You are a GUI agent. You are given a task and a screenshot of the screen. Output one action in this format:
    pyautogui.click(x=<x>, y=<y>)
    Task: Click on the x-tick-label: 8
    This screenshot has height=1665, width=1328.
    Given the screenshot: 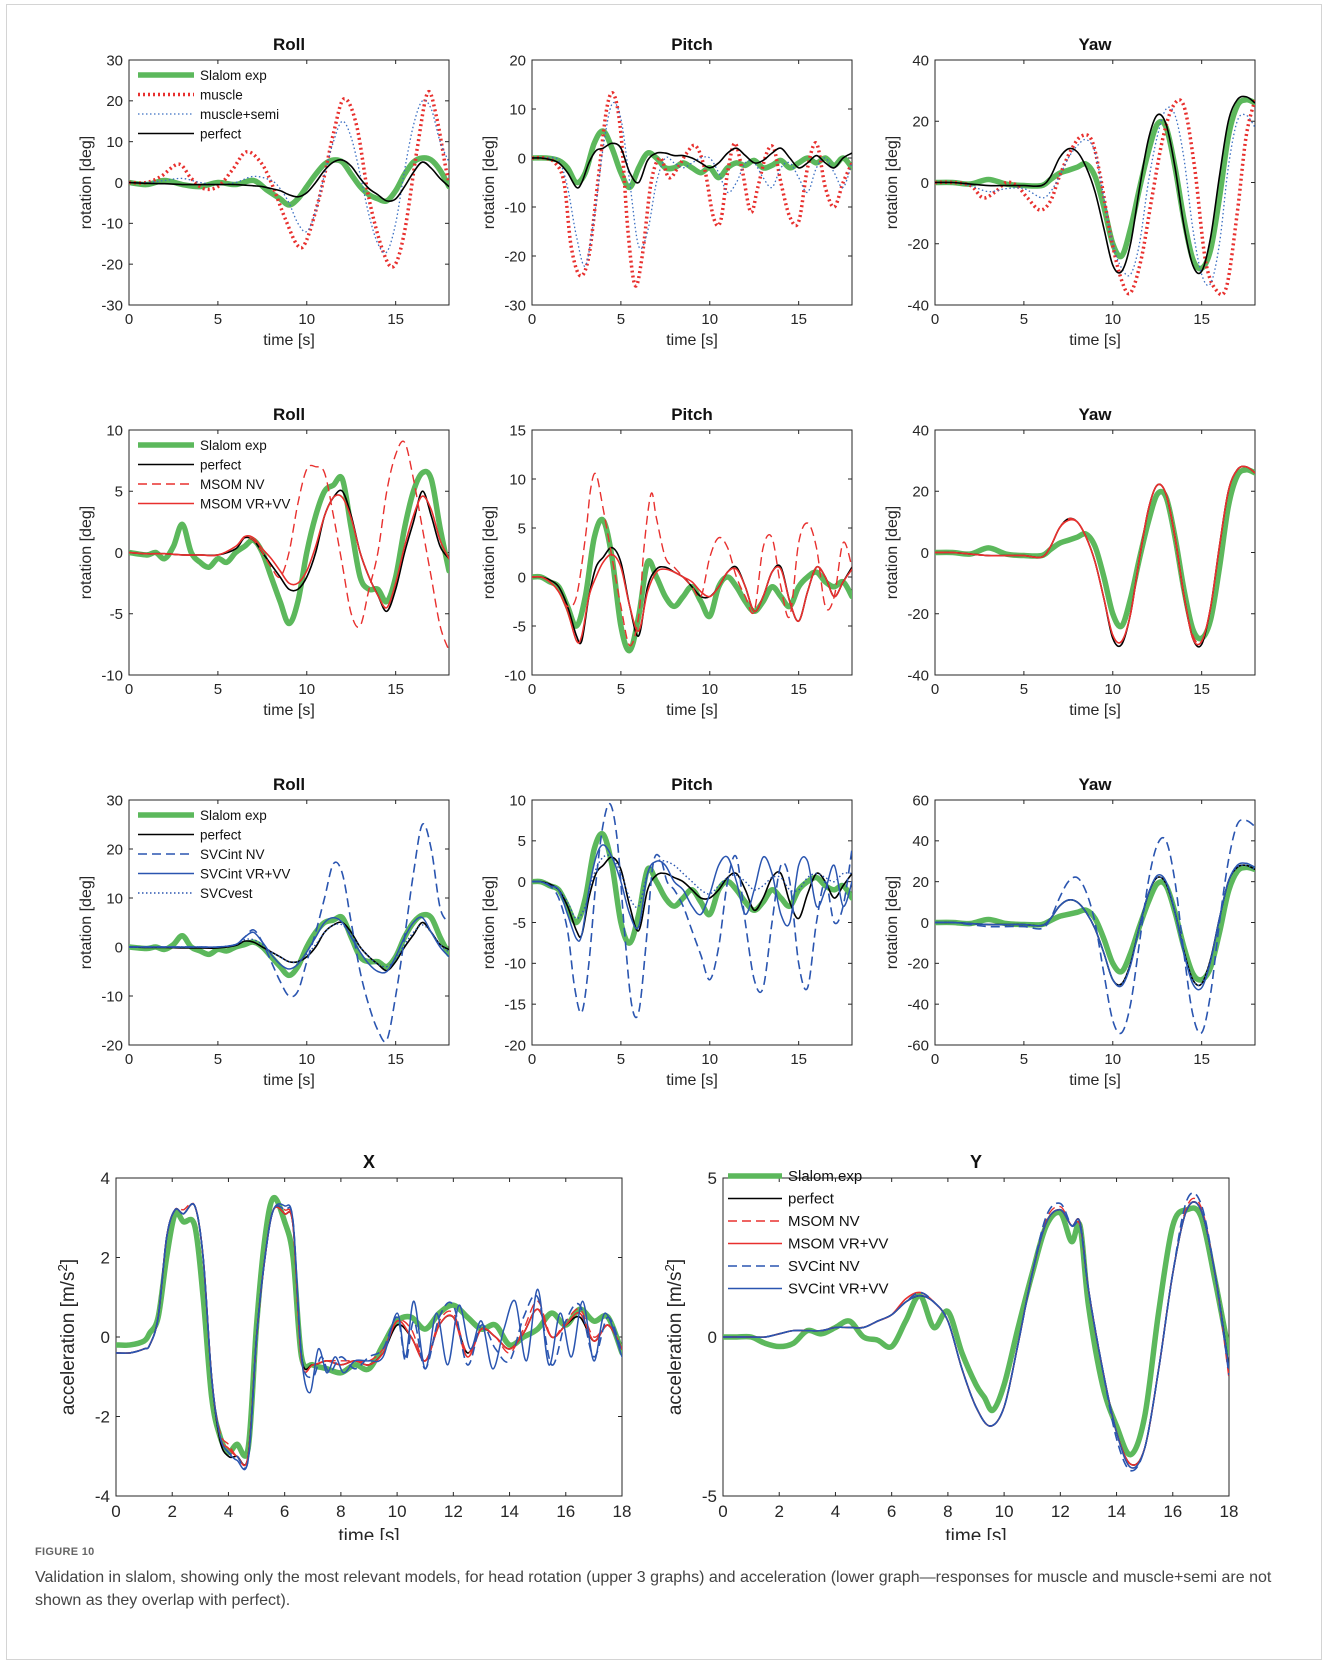 What is the action you would take?
    pyautogui.click(x=340, y=1511)
    